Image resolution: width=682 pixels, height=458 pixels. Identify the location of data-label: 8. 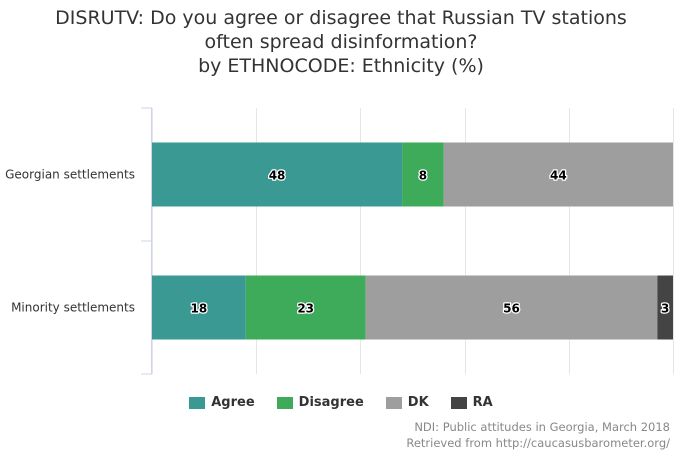
(423, 176).